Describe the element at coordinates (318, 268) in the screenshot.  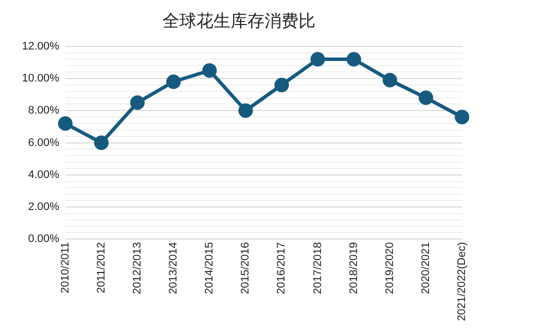
I see `x-tick-label: 2017/2018` at that location.